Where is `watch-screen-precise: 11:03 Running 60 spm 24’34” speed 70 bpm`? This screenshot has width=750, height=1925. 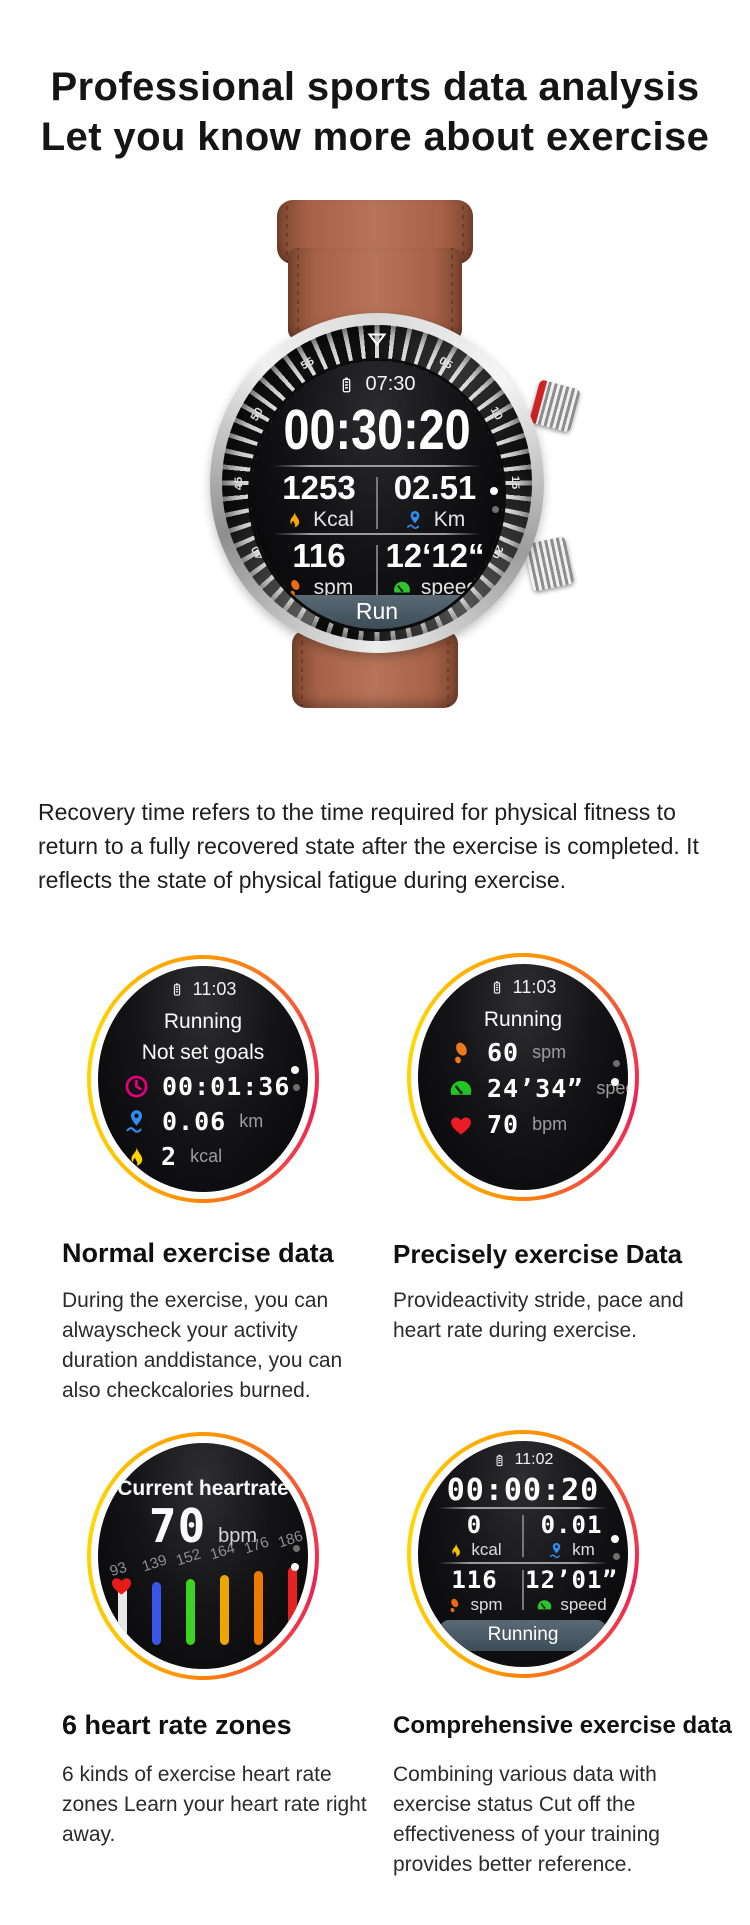 watch-screen-precise: 11:03 Running 60 spm 24’34” speed 70 bpm is located at coordinates (523, 1077).